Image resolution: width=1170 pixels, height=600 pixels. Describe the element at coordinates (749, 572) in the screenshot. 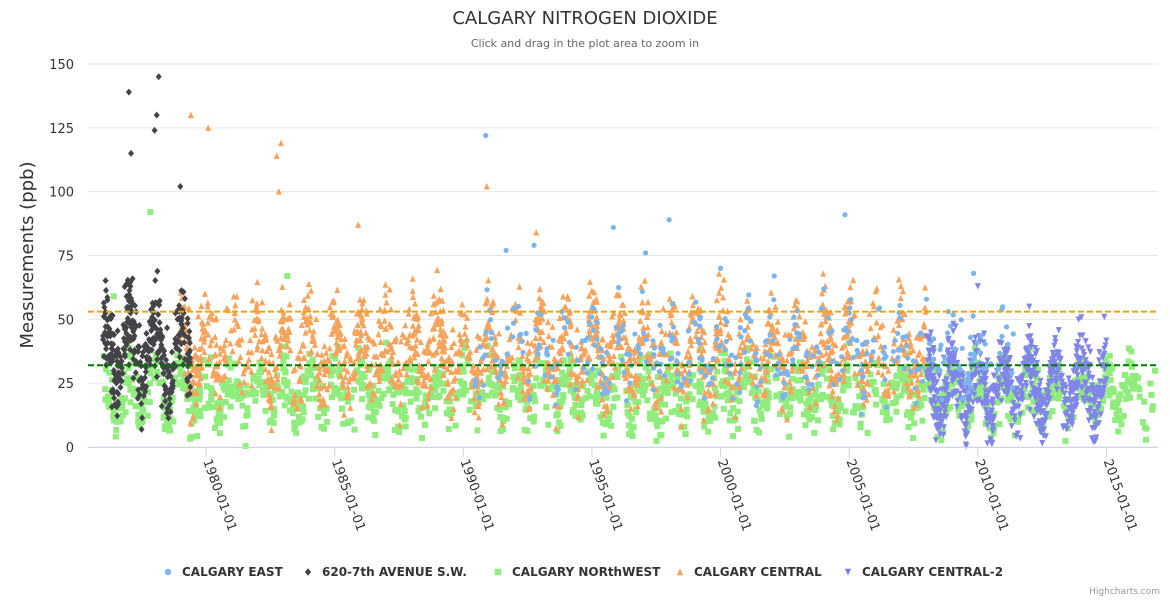

I see `legend-item: CALGARY CENTRAL` at that location.